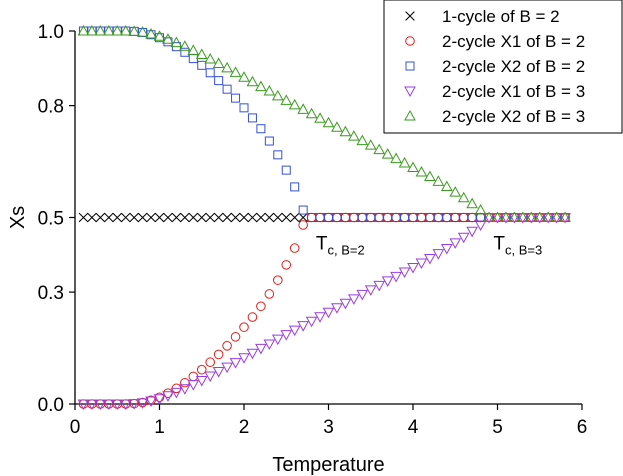  What do you see at coordinates (328, 427) in the screenshot?
I see `x-tick-label: 3` at bounding box center [328, 427].